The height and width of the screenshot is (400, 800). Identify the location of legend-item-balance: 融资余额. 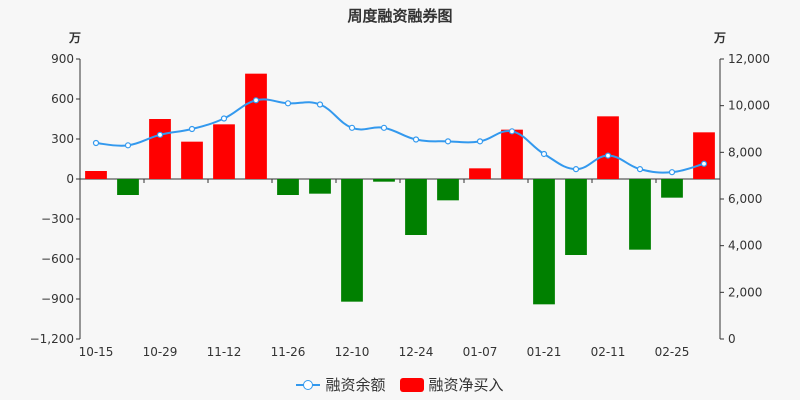
(341, 384).